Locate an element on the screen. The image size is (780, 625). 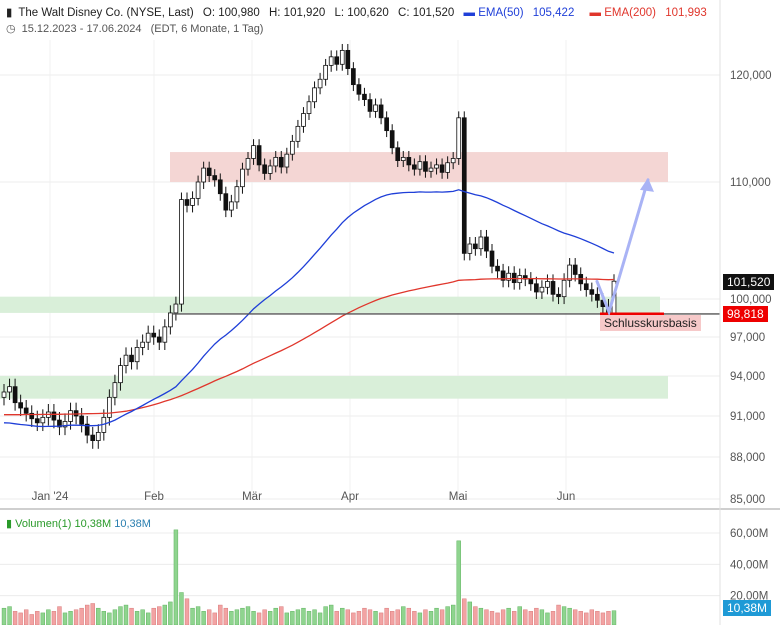
last-price-tag: 101,520 is located at coordinates (749, 282).